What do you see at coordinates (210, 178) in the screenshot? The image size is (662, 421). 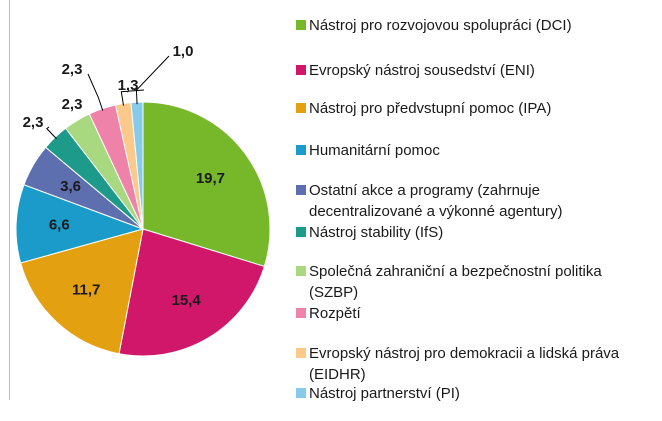 I see `data-label: 19,7` at bounding box center [210, 178].